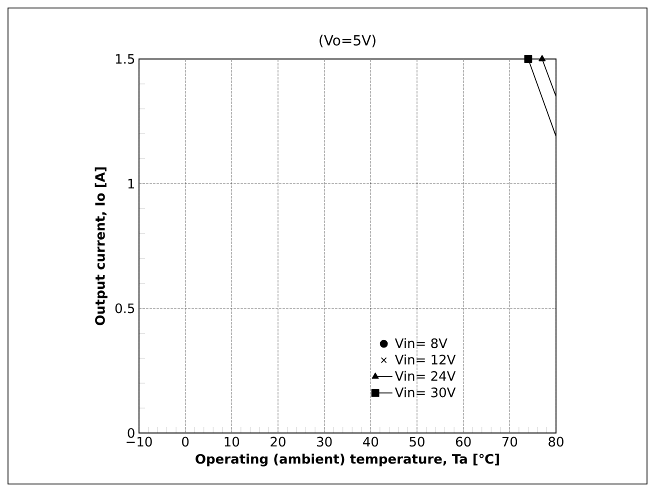 This screenshot has height=492, width=655. Describe the element at coordinates (124, 308) in the screenshot. I see `y-tick-label: 0.5` at that location.